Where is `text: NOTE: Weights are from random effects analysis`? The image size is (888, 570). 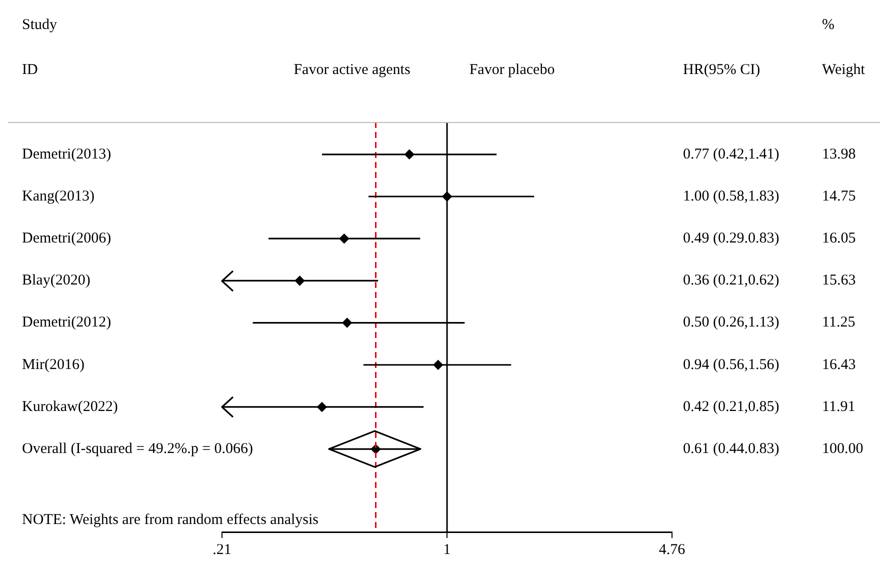 text: NOTE: Weights are from random effects analysis is located at coordinates (170, 520).